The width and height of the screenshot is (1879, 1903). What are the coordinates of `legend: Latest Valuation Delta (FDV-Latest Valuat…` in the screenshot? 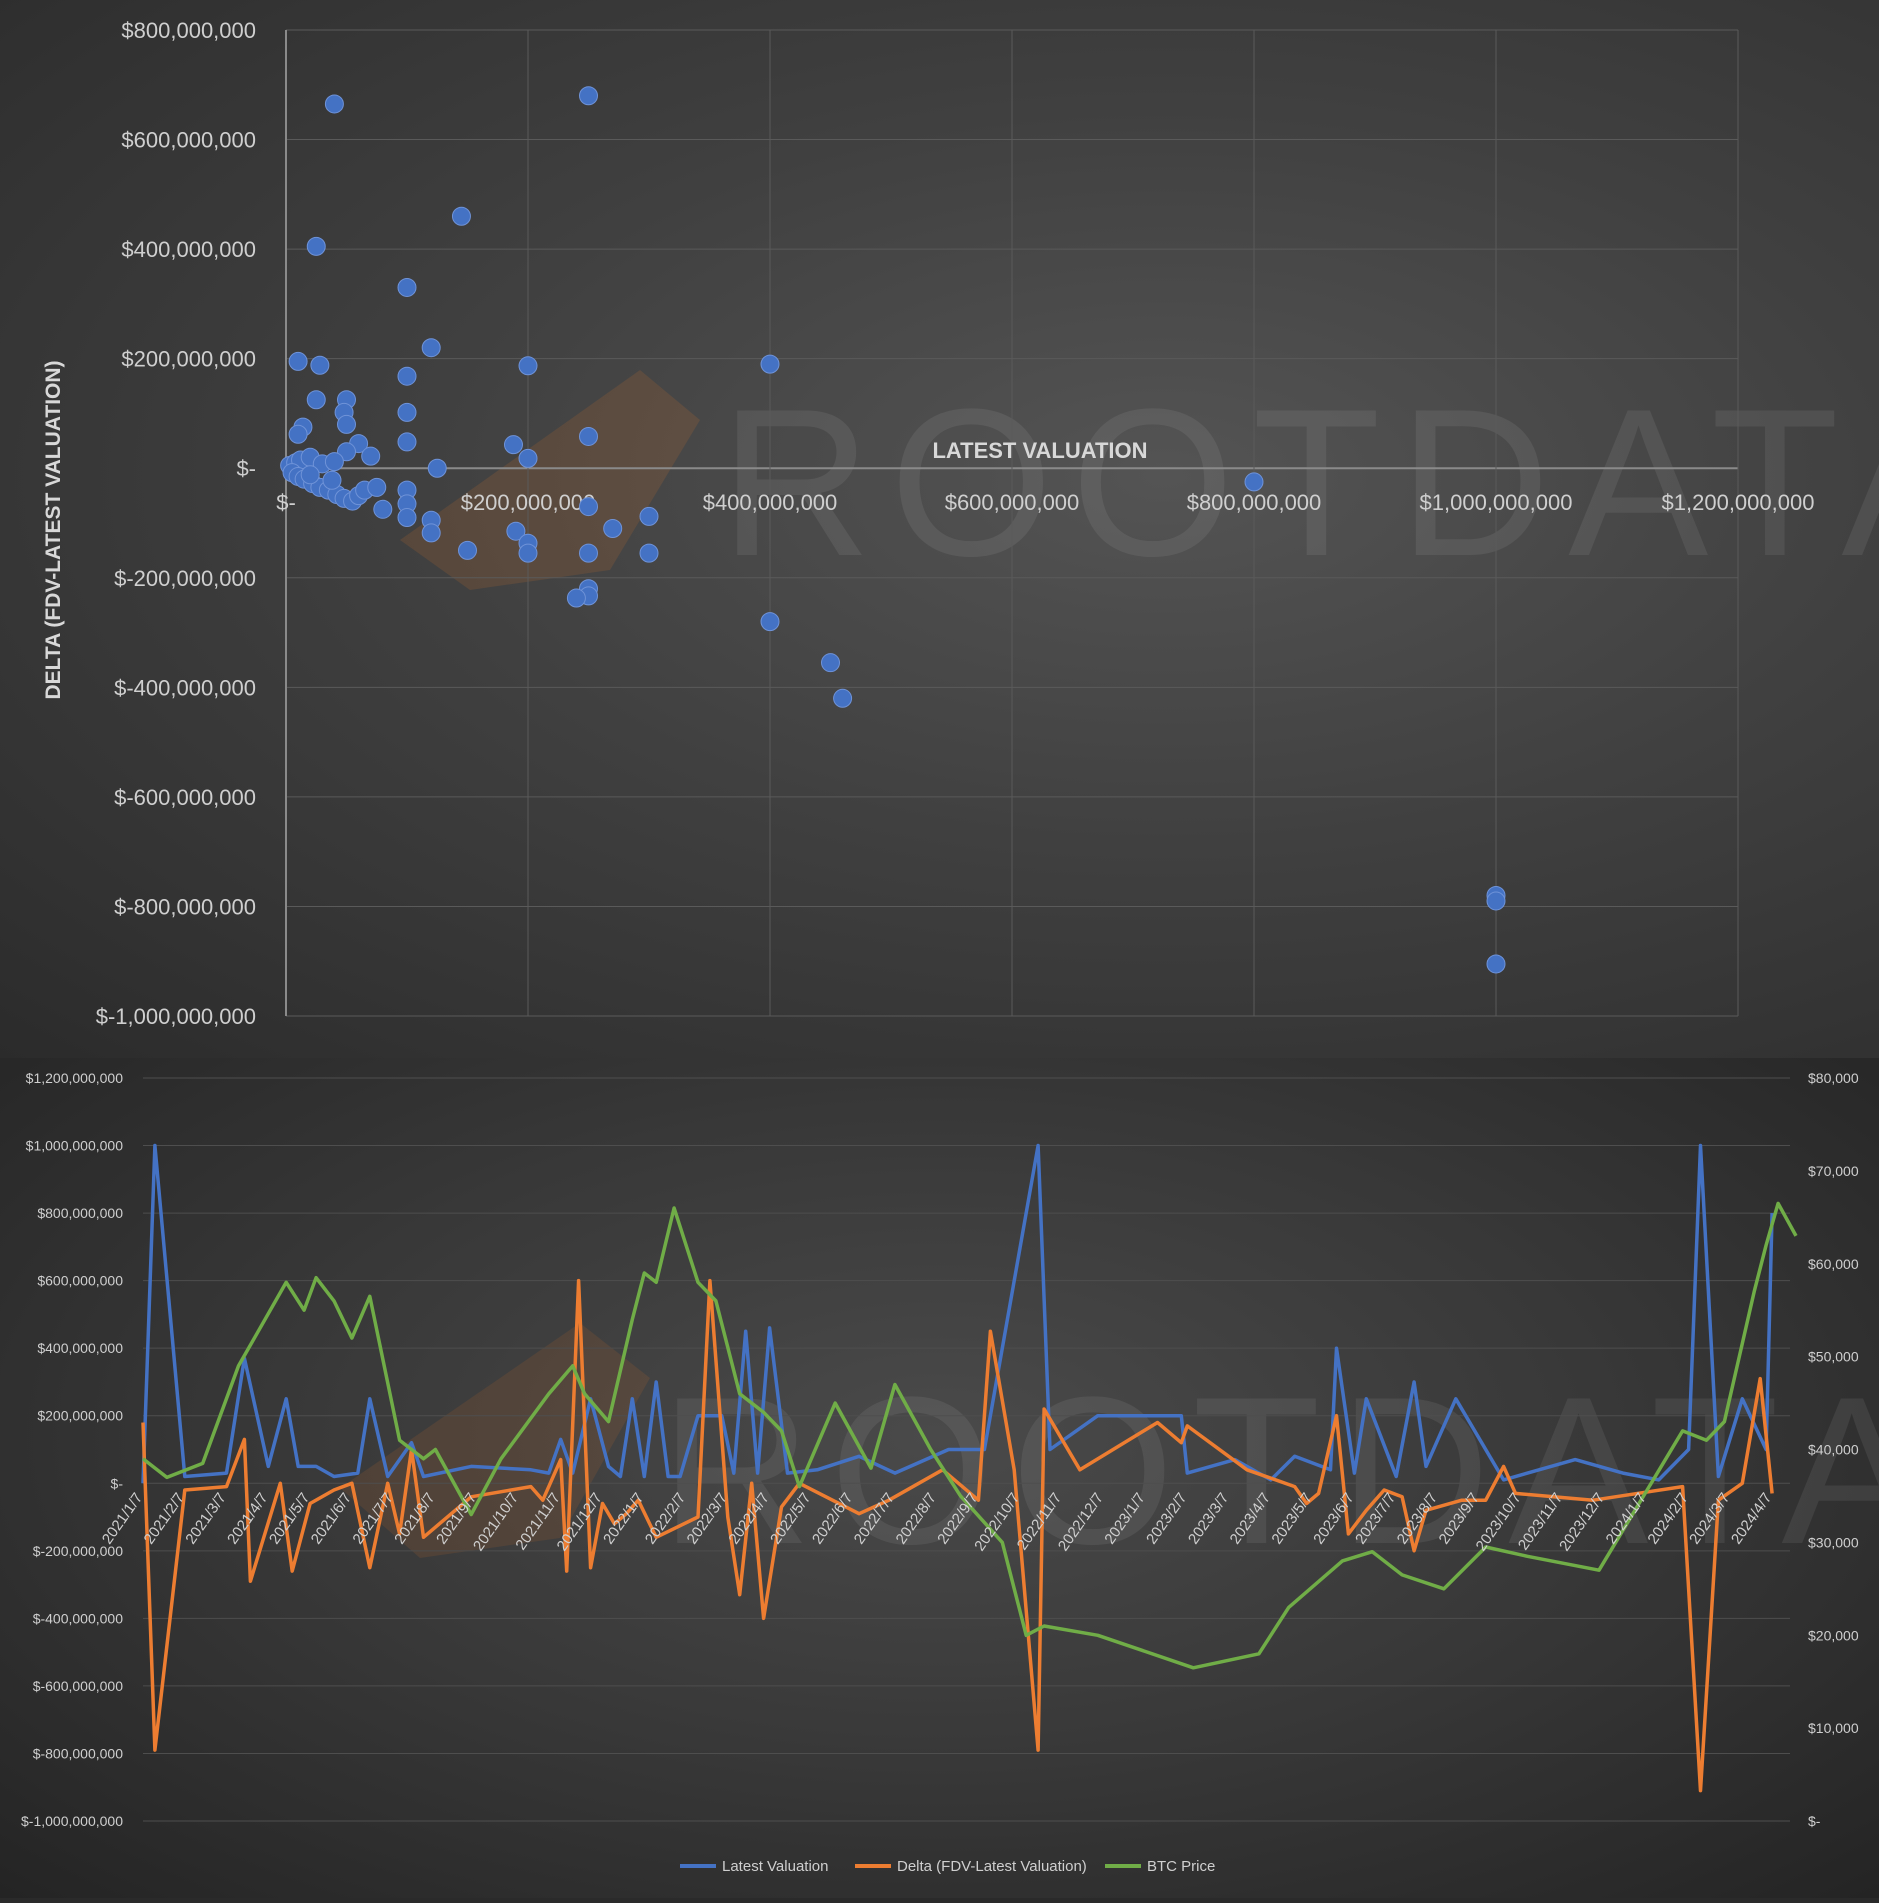 It's located at (947, 1866).